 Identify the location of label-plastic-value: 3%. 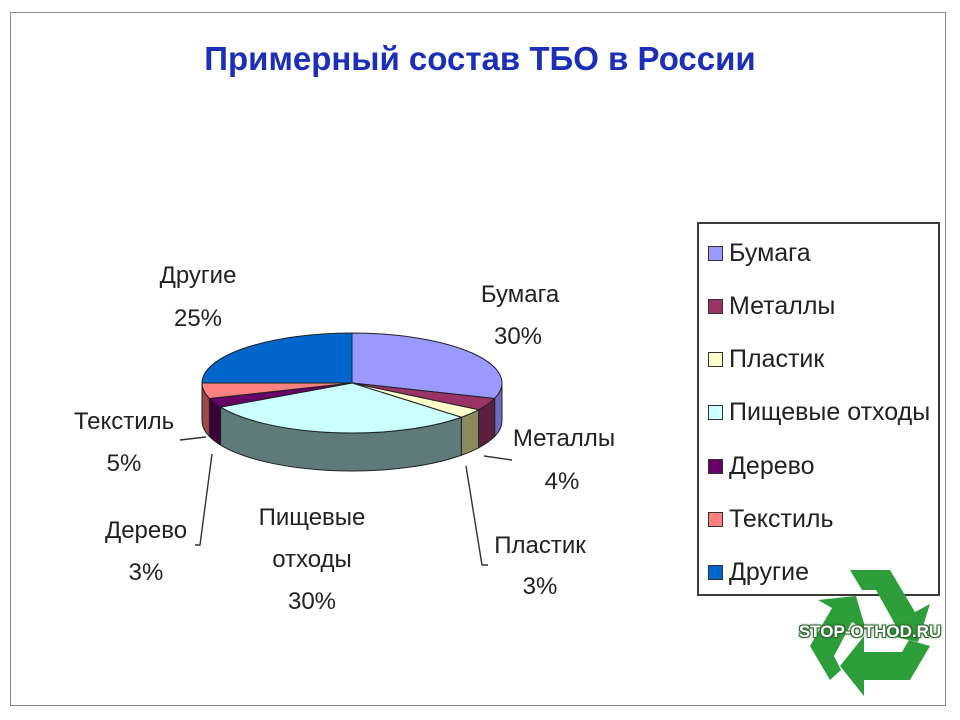
(540, 586).